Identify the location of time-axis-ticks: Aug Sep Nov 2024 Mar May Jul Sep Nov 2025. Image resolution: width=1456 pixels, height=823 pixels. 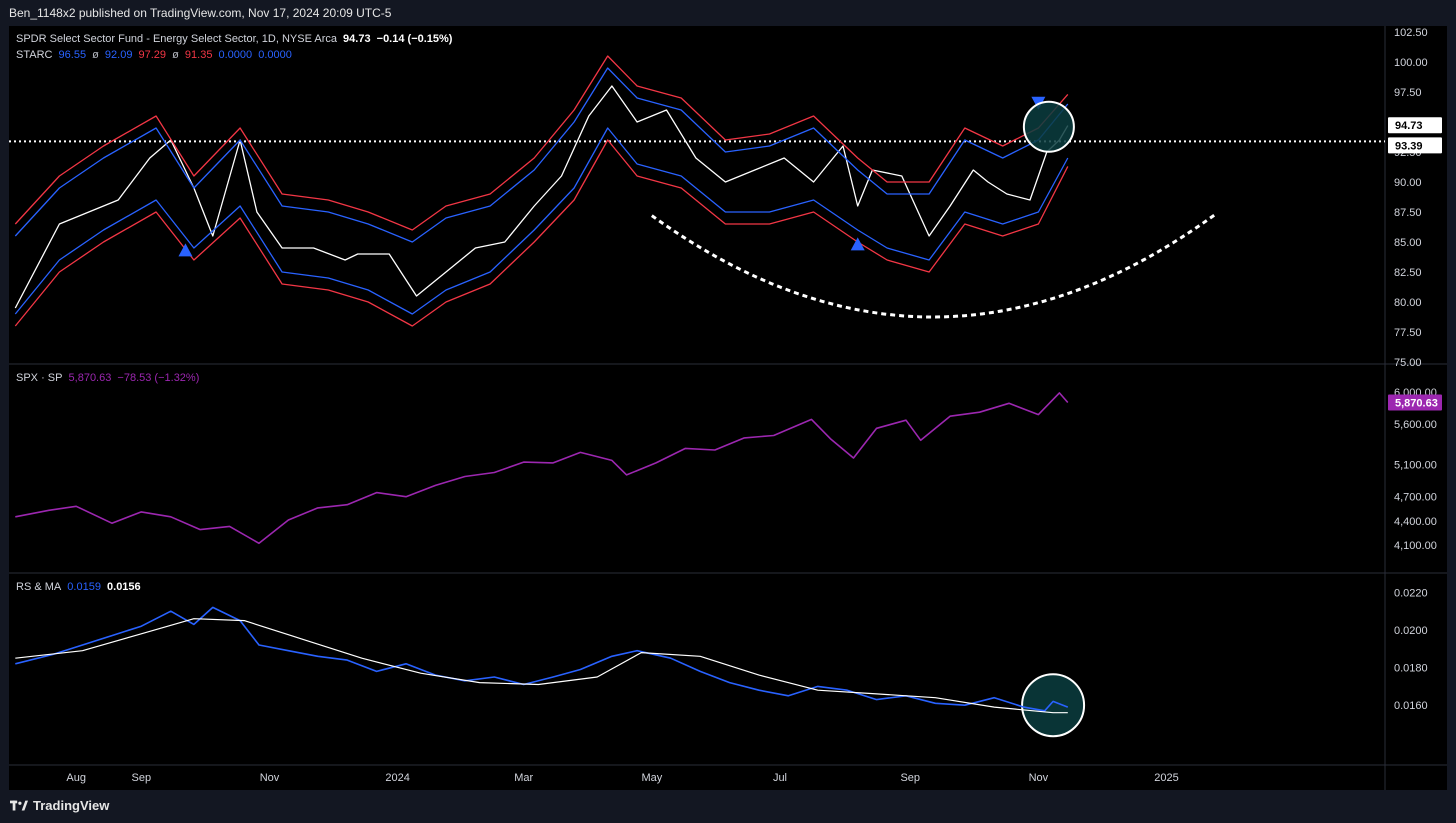
(622, 778).